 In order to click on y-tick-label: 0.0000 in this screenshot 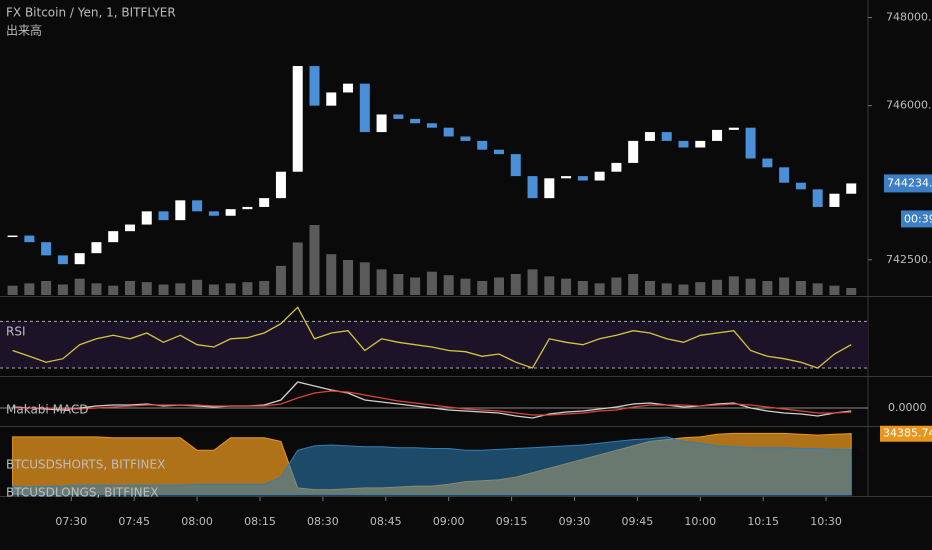, I will do `click(907, 407)`.